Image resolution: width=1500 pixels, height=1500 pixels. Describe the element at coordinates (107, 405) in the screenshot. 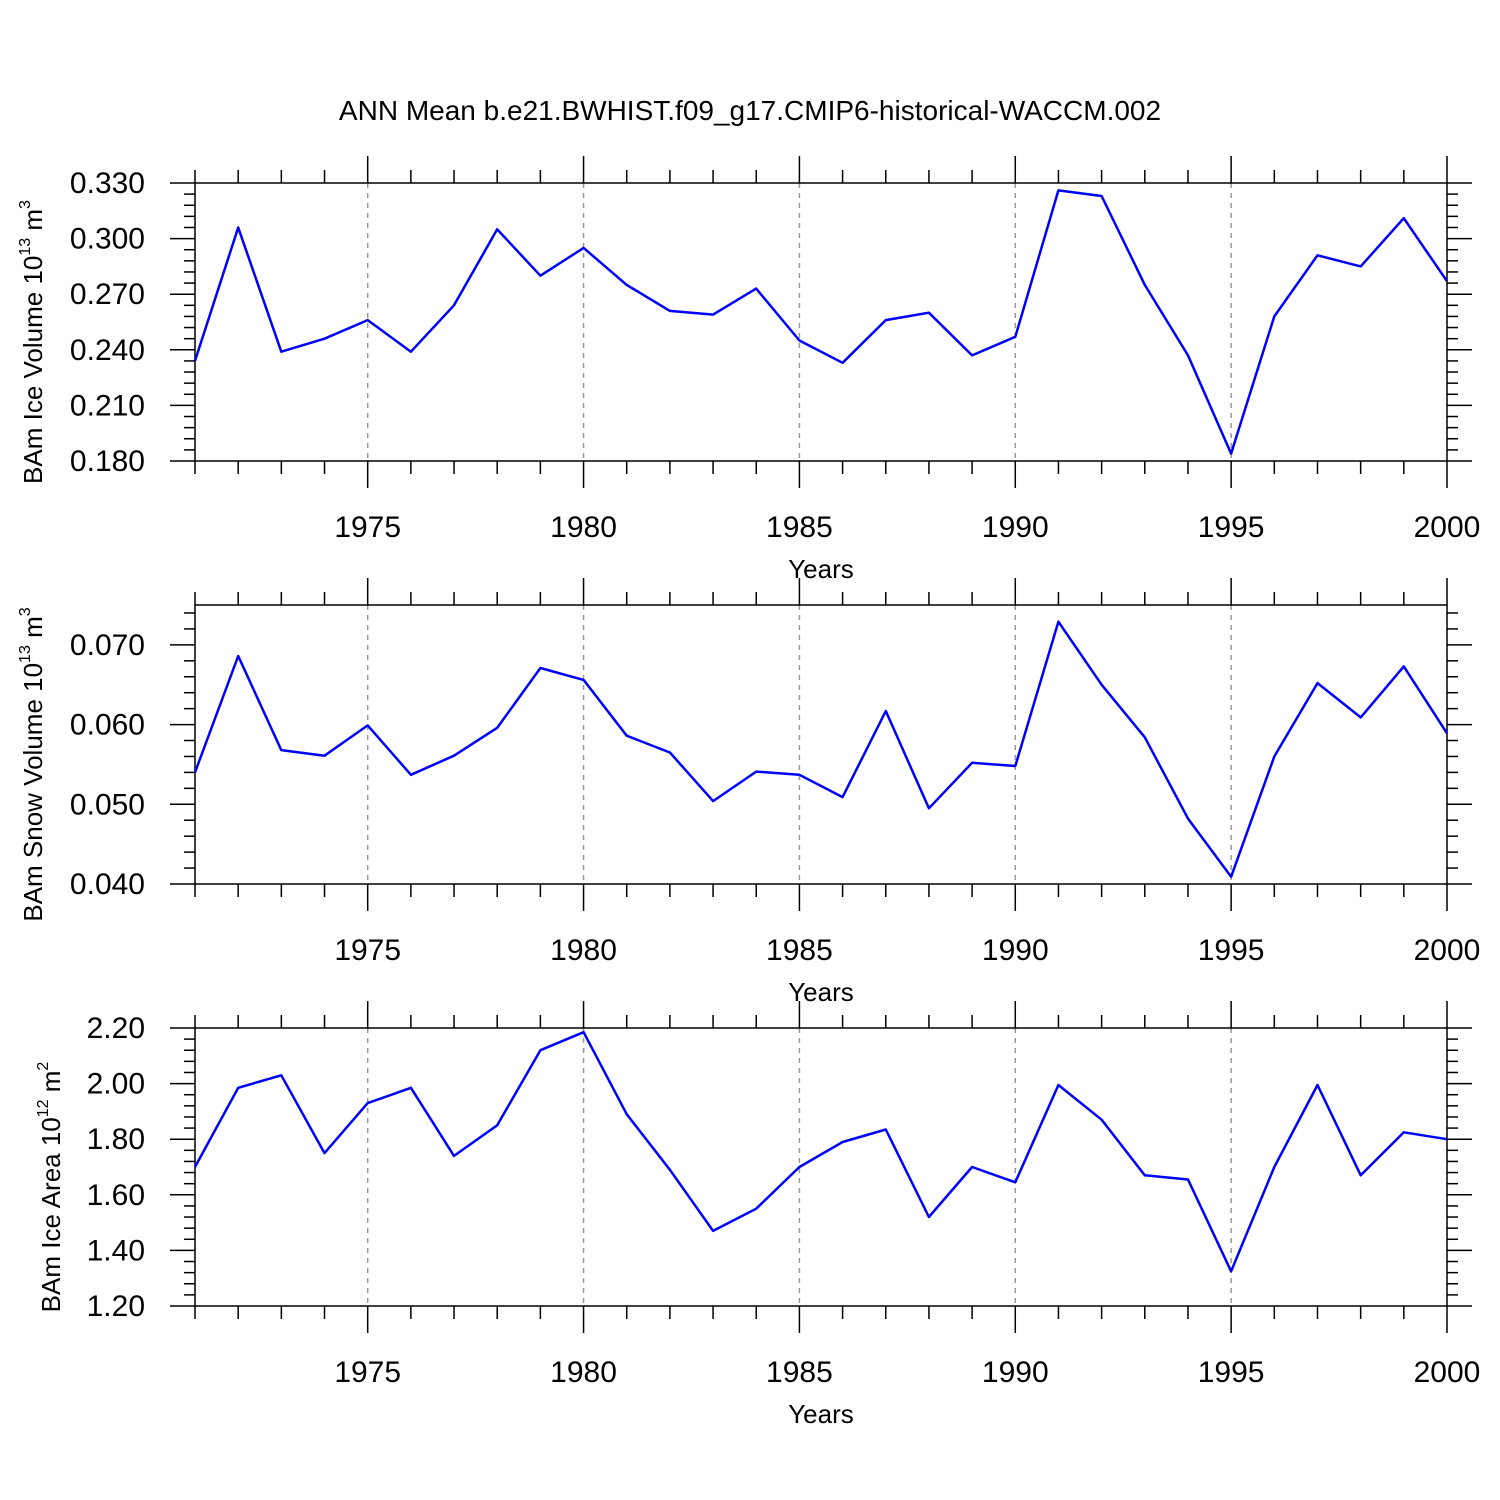

I see `y-tick-label: 0.210` at that location.